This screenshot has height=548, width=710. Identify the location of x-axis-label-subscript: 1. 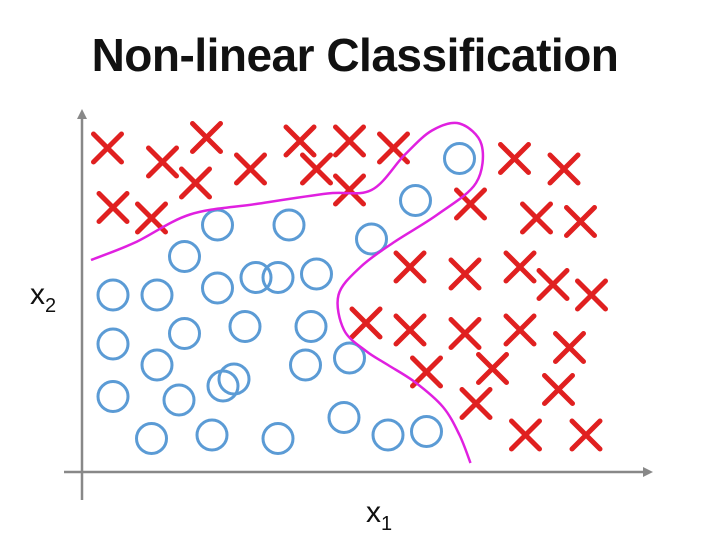
(386, 524).